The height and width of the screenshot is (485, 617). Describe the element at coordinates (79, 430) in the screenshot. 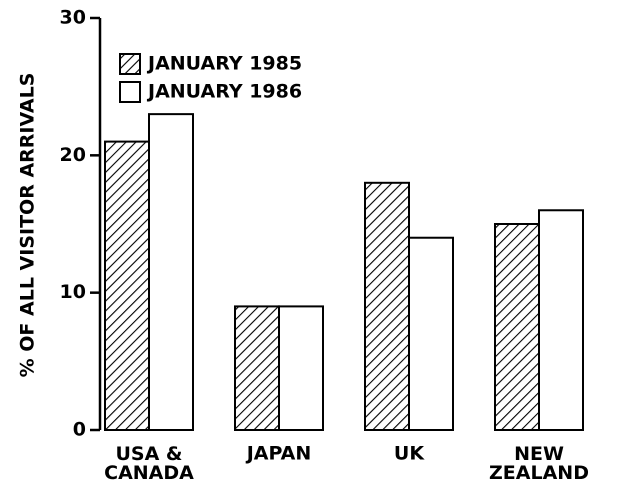

I see `y-tick-label: 0` at that location.